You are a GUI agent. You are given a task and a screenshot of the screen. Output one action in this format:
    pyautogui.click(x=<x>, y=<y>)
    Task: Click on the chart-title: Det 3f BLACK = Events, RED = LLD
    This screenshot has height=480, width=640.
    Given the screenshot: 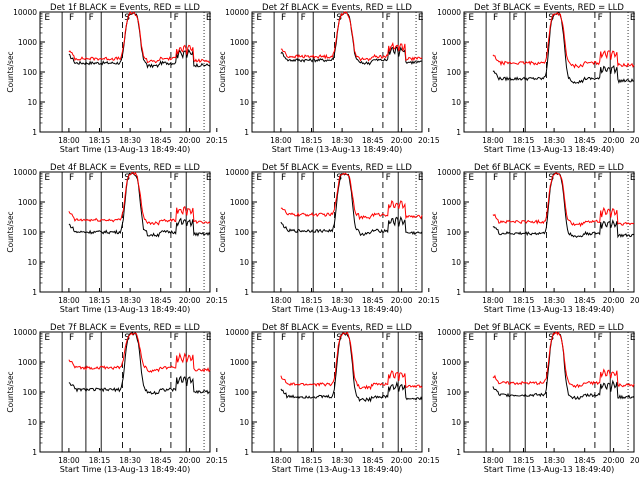 What is the action you would take?
    pyautogui.click(x=549, y=8)
    